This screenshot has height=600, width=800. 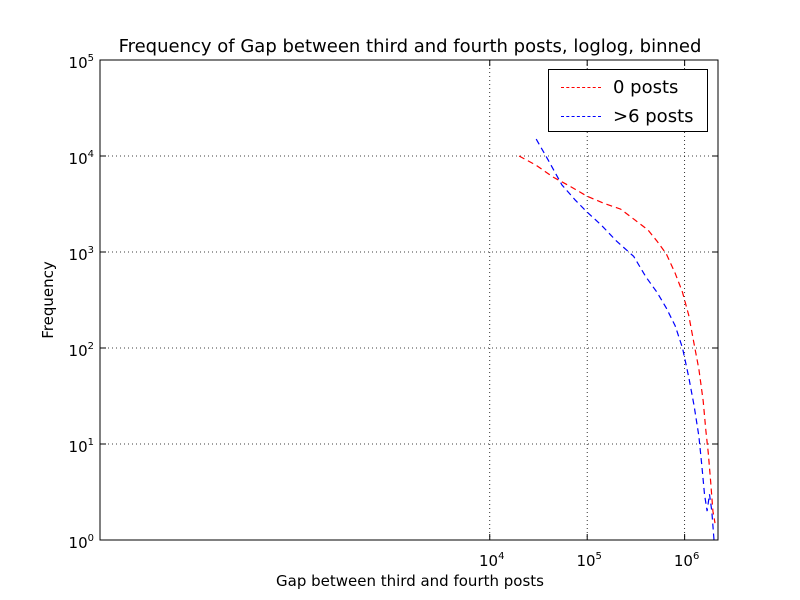 I want to click on legend-swatch-red, so click(x=581, y=87).